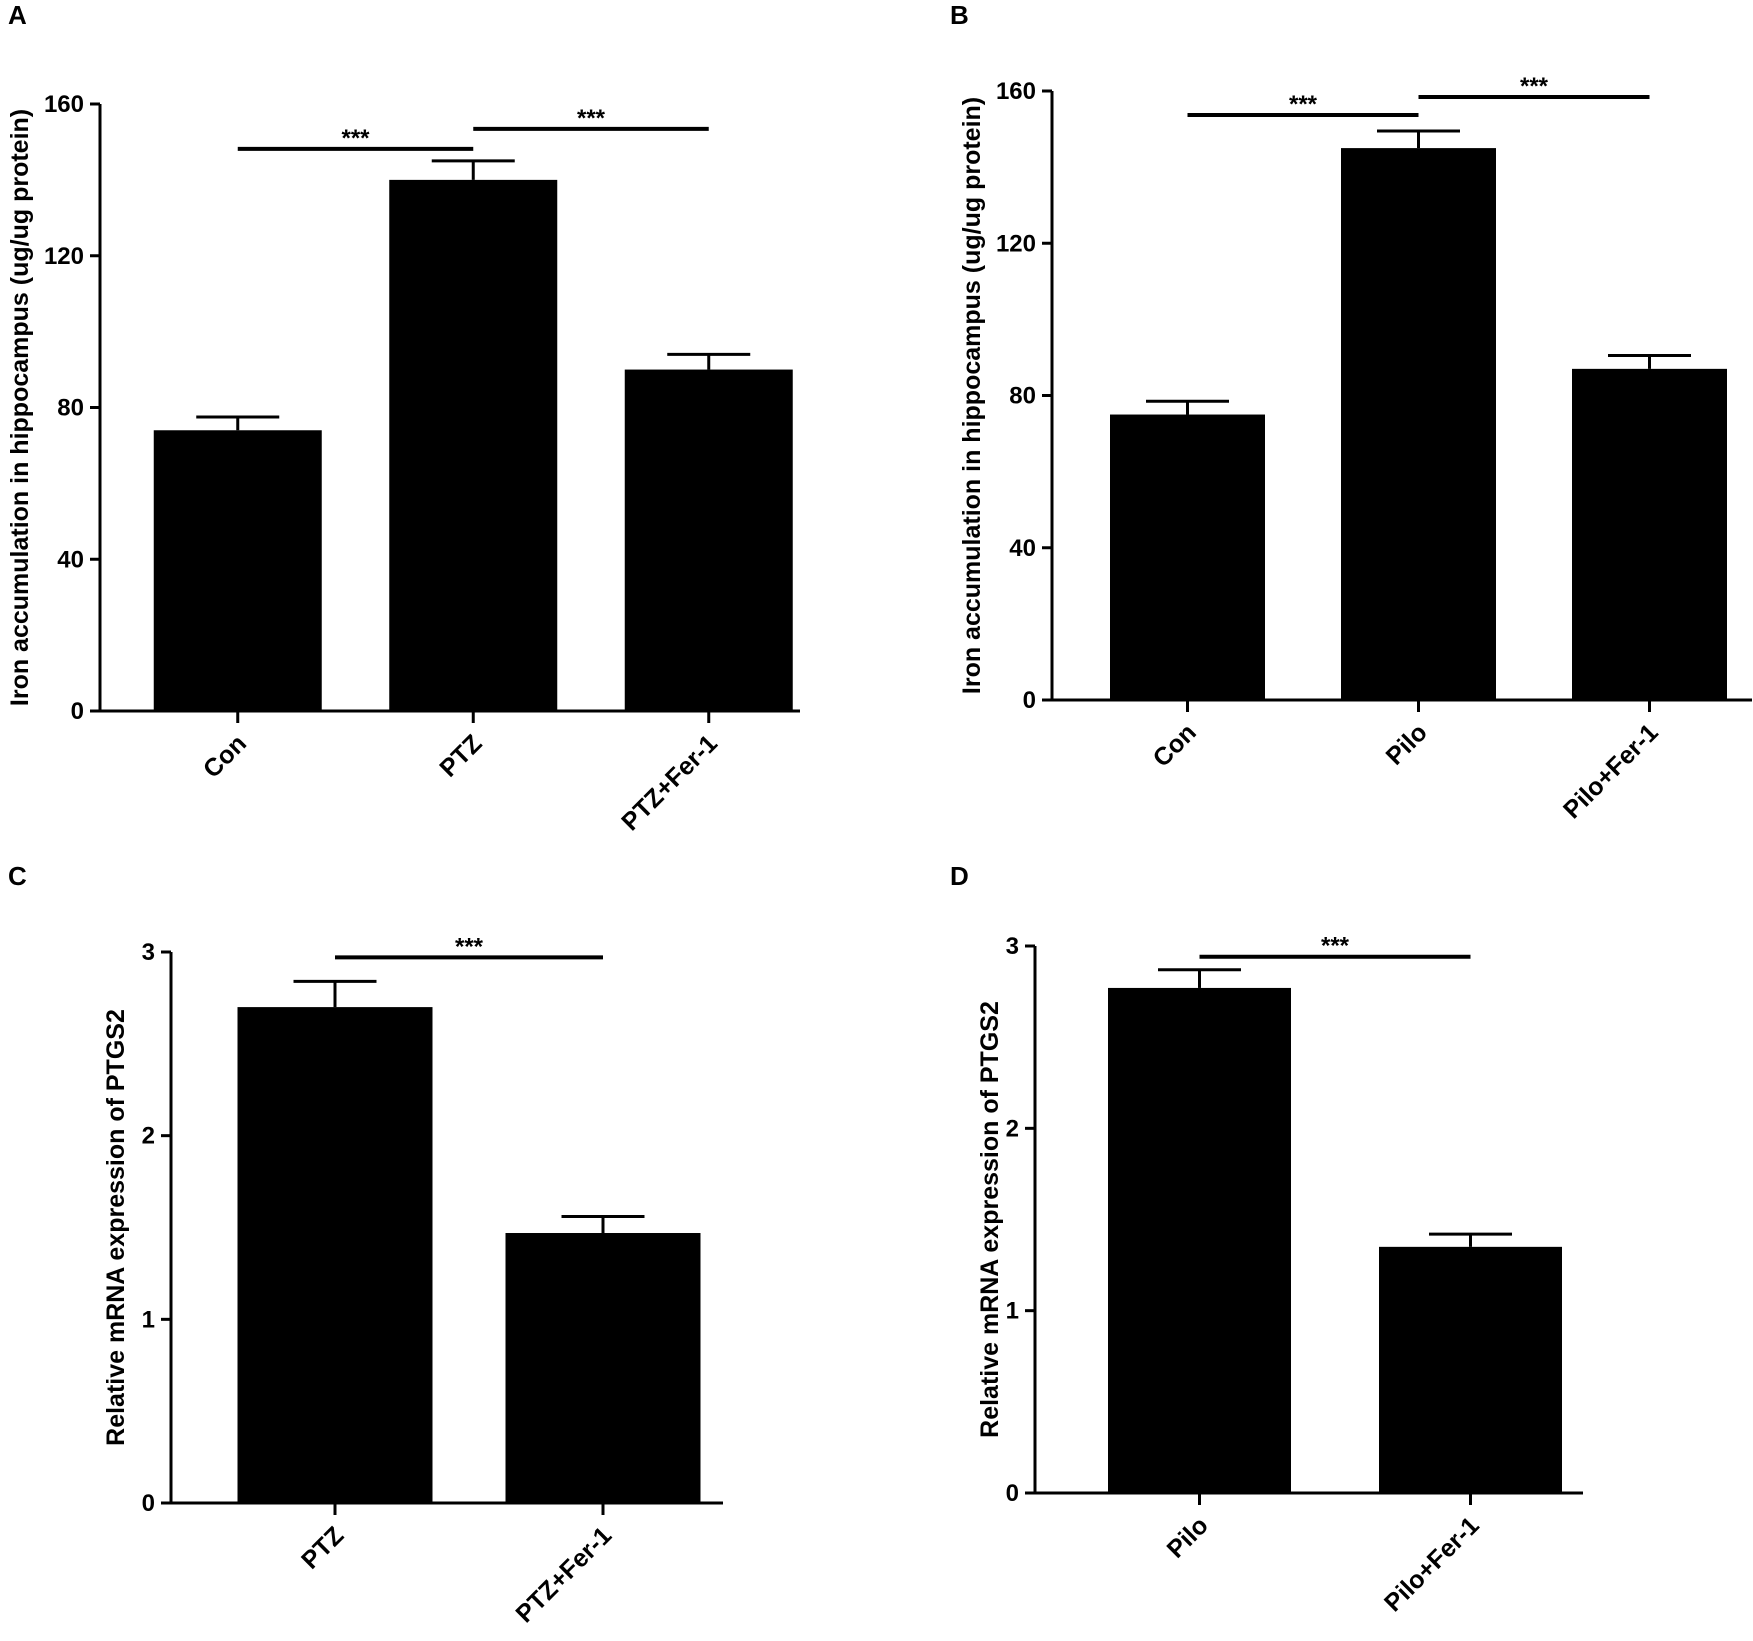 The height and width of the screenshot is (1641, 1753). I want to click on panel-c-y-tick-label: 3, so click(148, 952).